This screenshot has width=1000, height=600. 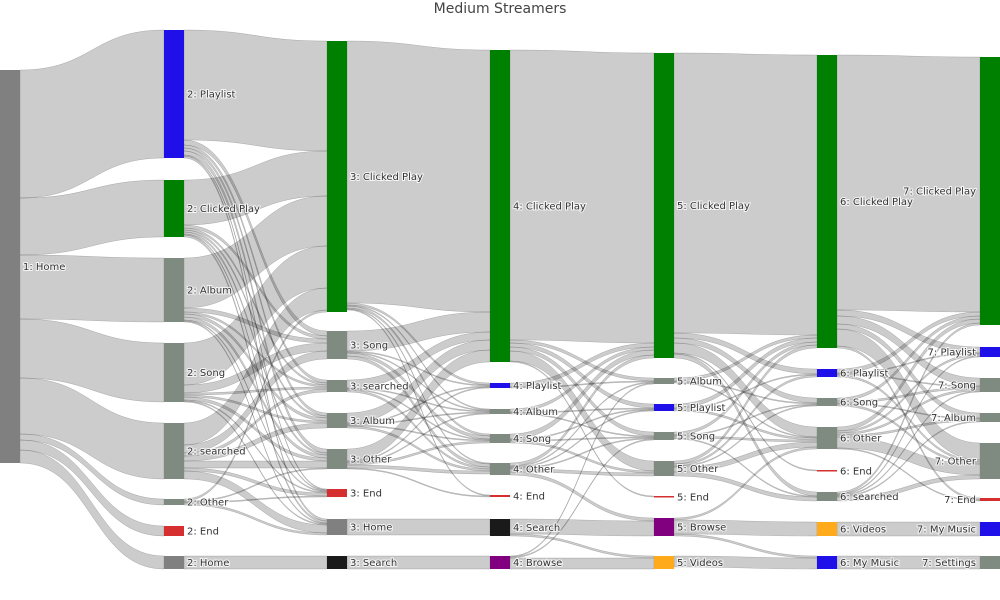 I want to click on node-label: 5: Album, so click(x=699, y=382).